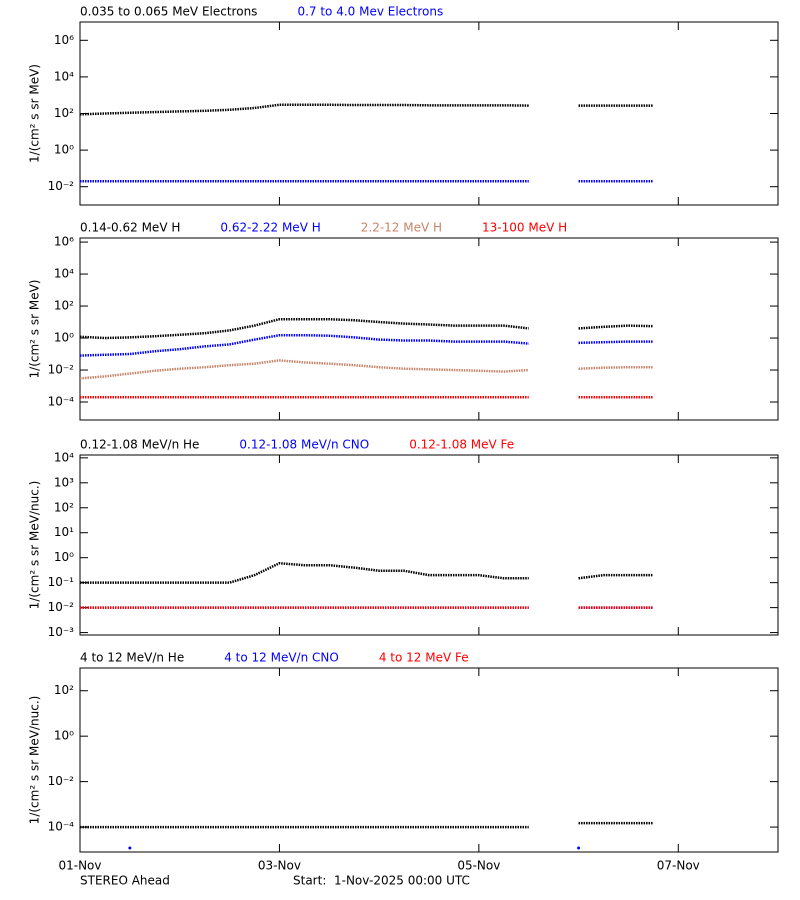  Describe the element at coordinates (125, 881) in the screenshot. I see `footer-left: STEREO Ahead` at that location.